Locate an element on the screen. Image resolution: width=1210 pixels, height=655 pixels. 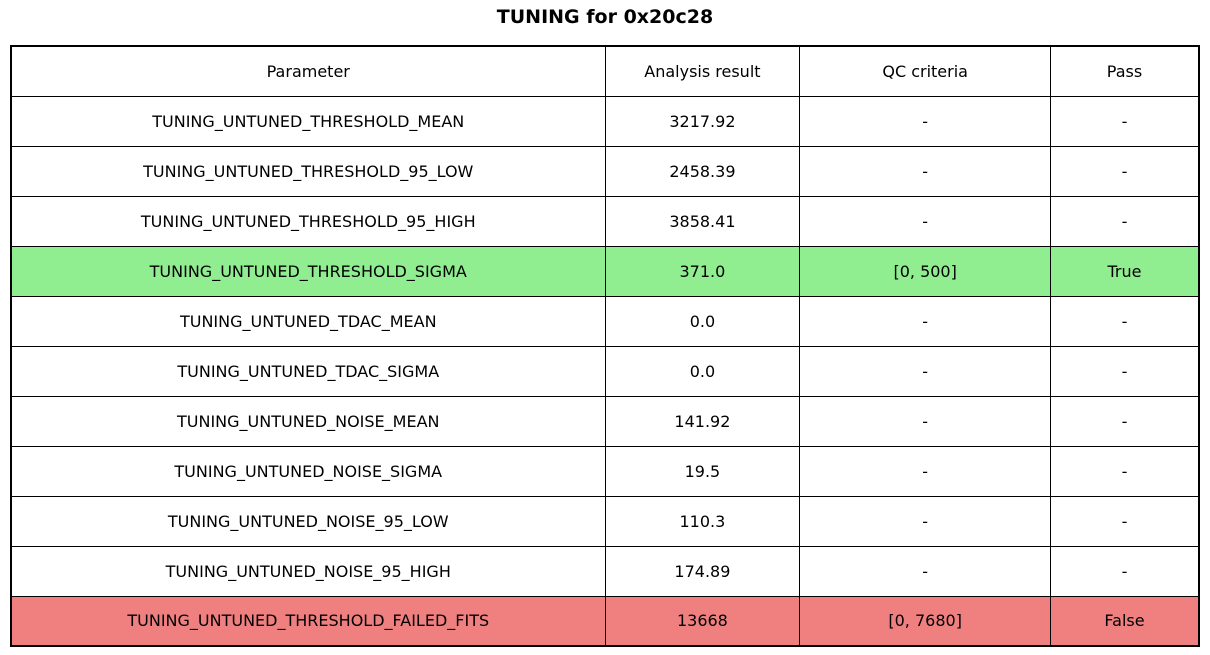
table-row: TUNING_UNTUNED_TDAC_SIGMA 0.0 - - is located at coordinates (605, 371).